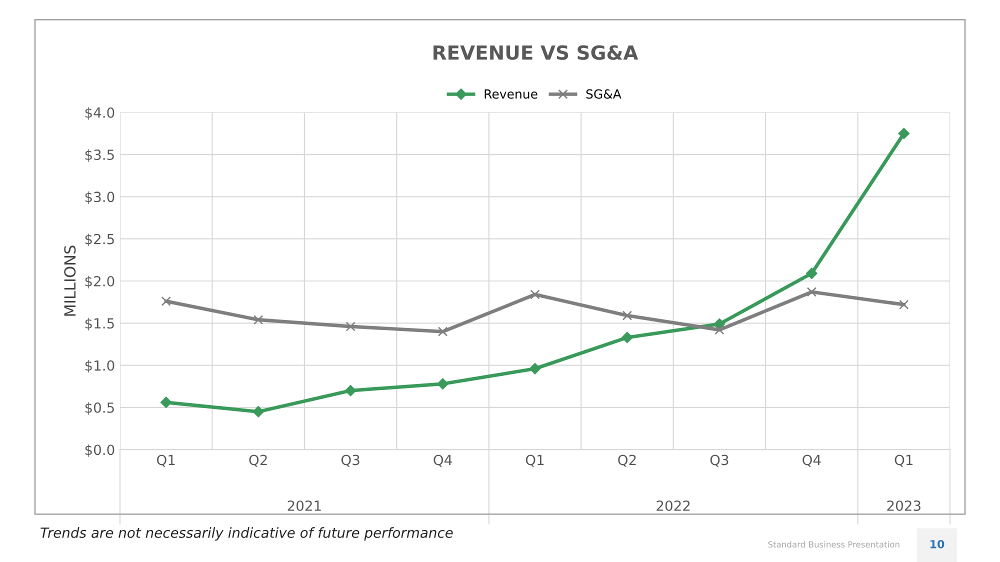 Image resolution: width=1000 pixels, height=562 pixels. What do you see at coordinates (99, 324) in the screenshot?
I see `y-tick-label: $1.5` at bounding box center [99, 324].